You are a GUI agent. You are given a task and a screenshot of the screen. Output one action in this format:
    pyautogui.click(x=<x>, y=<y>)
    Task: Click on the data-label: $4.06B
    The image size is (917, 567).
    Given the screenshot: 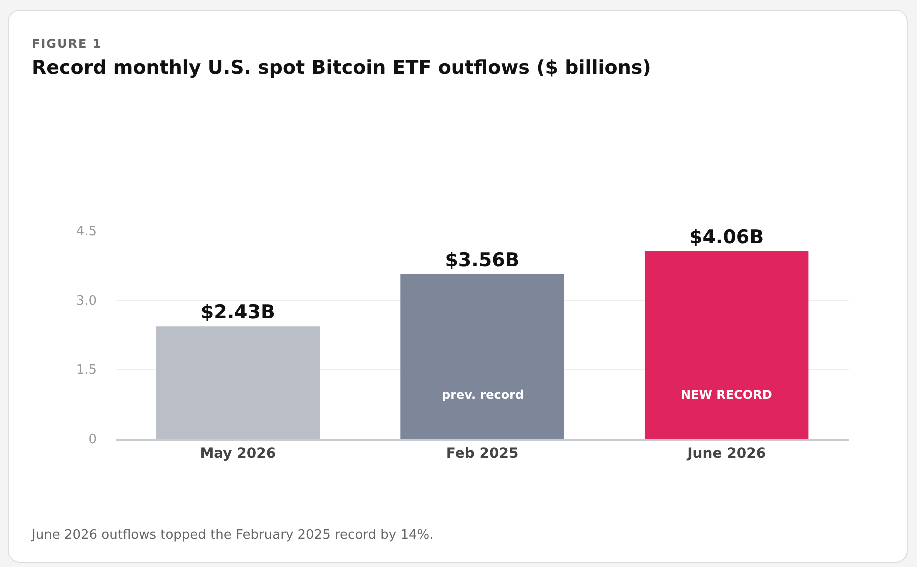 What is the action you would take?
    pyautogui.click(x=727, y=237)
    